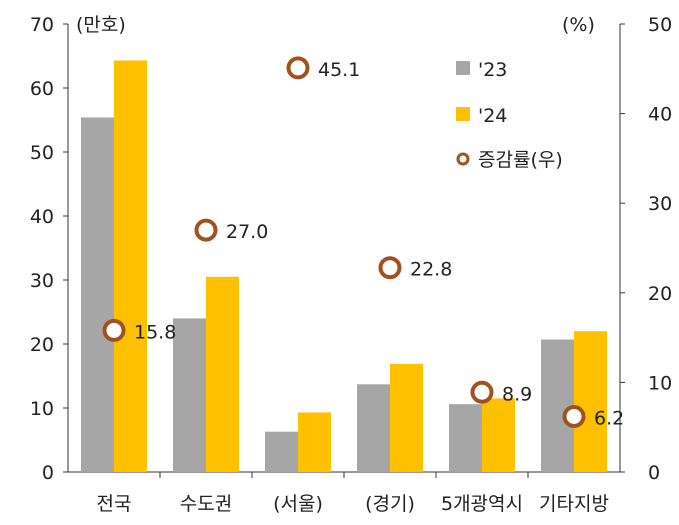  Describe the element at coordinates (574, 504) in the screenshot. I see `category-label: 기타지방` at that location.